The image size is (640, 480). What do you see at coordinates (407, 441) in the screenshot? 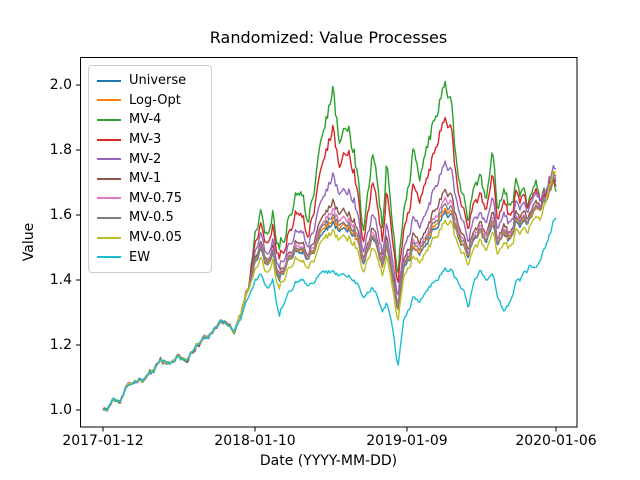
I see `x-tick-label: 2019-01-09` at bounding box center [407, 441].